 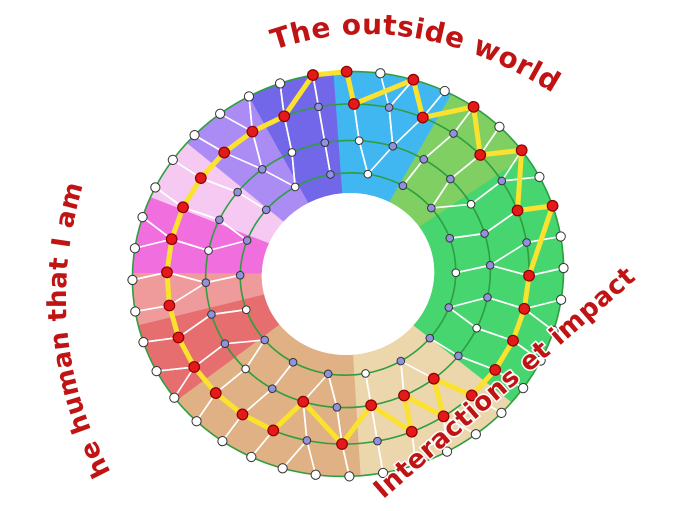 I want to click on sector-light-green, so click(x=458, y=161).